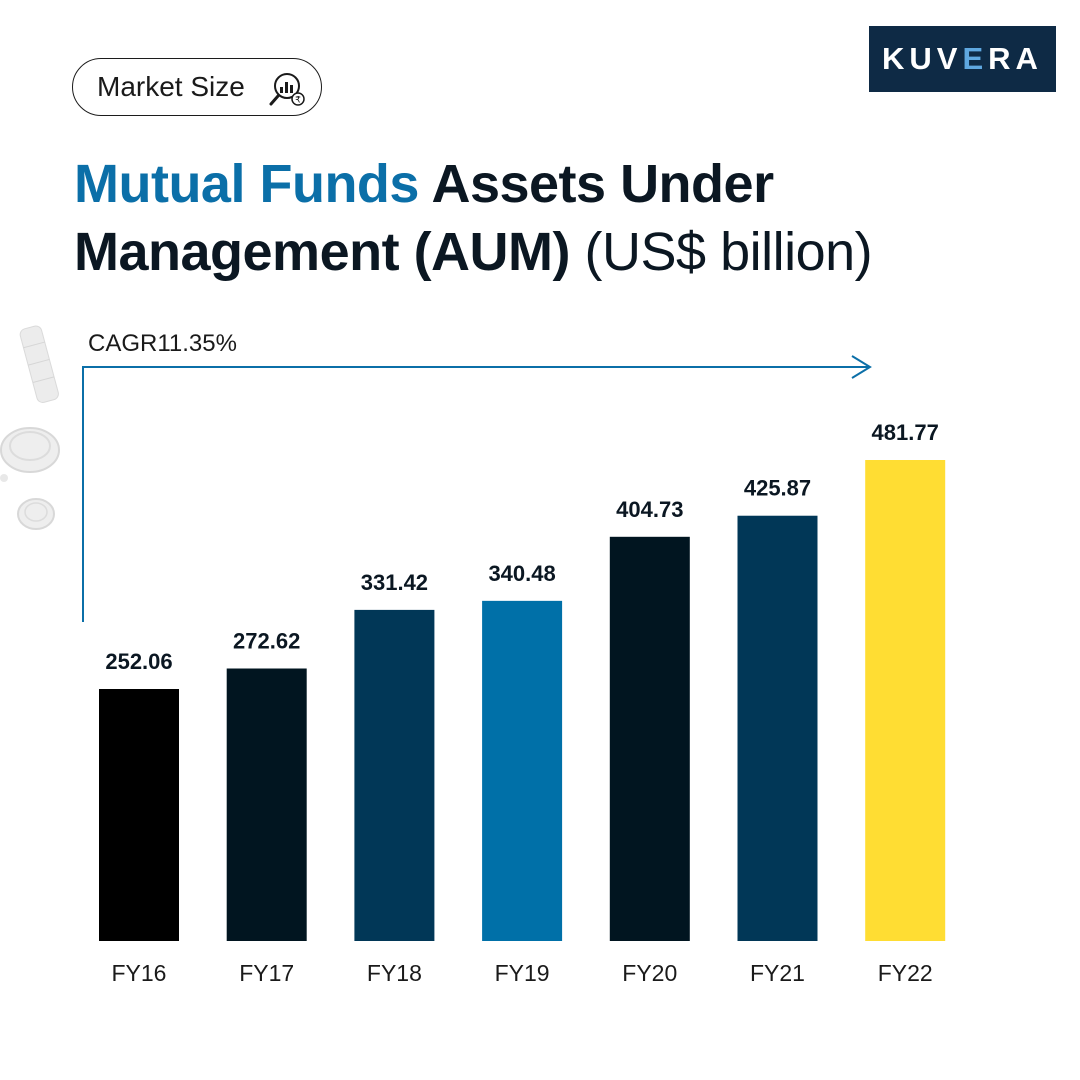  Describe the element at coordinates (246, 184) in the screenshot. I see `title-highlight: Mutual Funds` at that location.